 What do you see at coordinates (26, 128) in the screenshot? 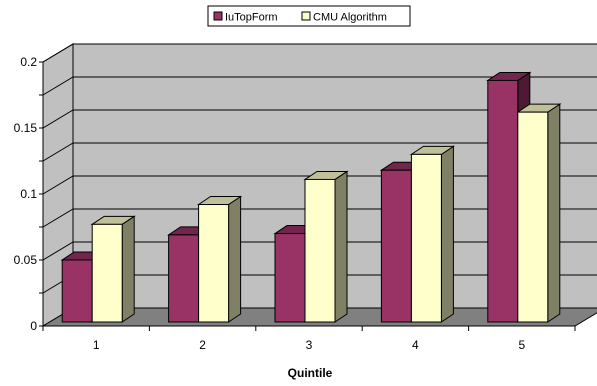
I see `y-tick-label: 0.15` at bounding box center [26, 128].